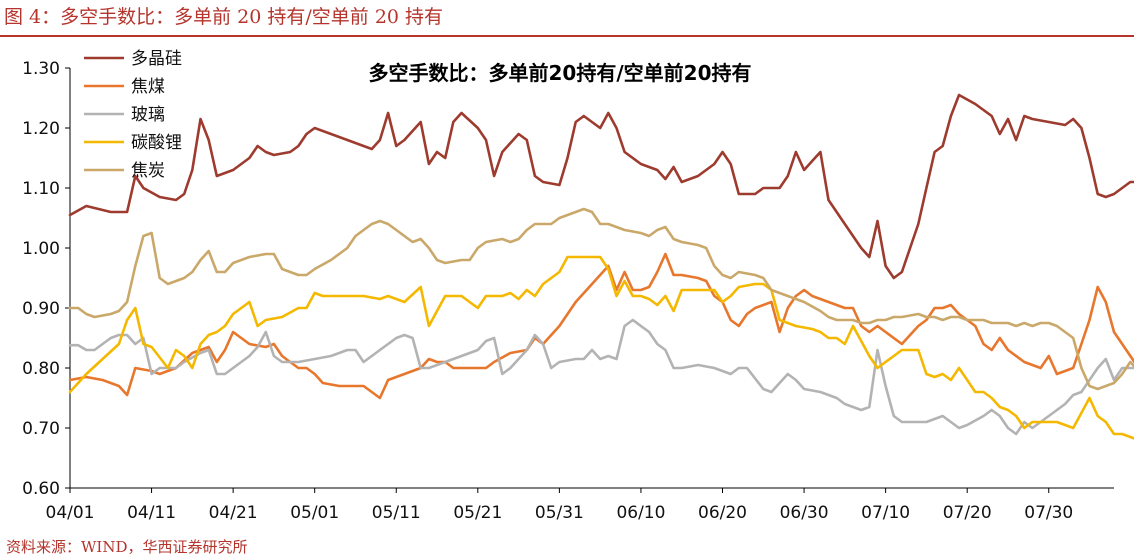  I want to click on y-tick-label: 1.00, so click(41, 249).